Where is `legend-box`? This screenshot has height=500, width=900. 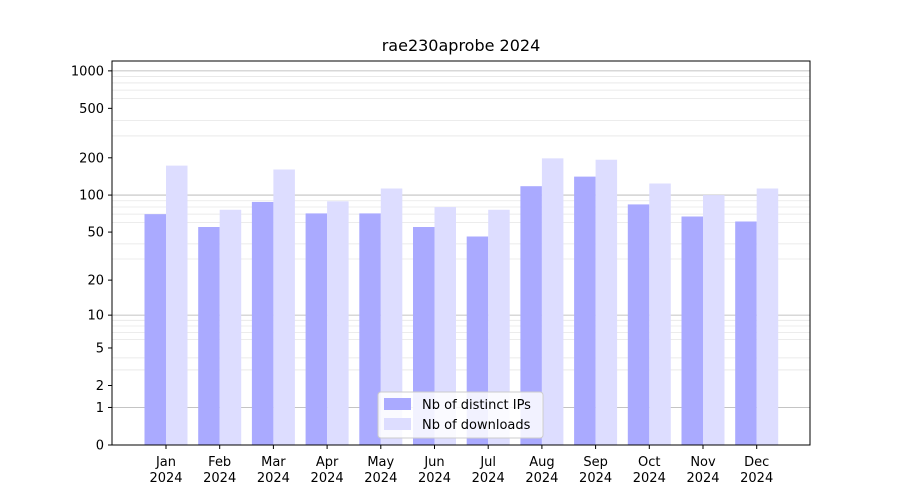
legend-box is located at coordinates (460, 415).